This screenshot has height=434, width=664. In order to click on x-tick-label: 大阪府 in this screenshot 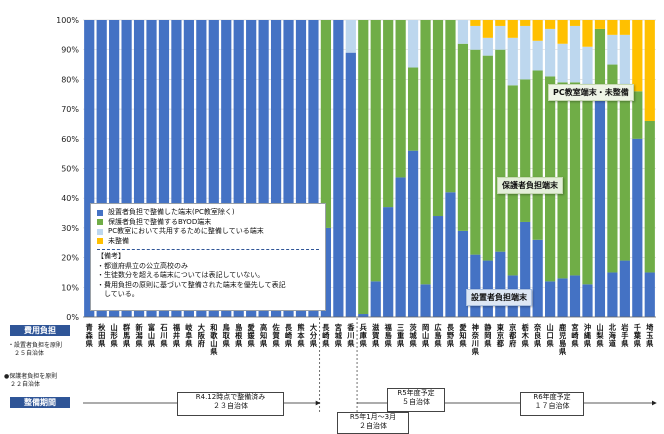, I will do `click(202, 335)`.